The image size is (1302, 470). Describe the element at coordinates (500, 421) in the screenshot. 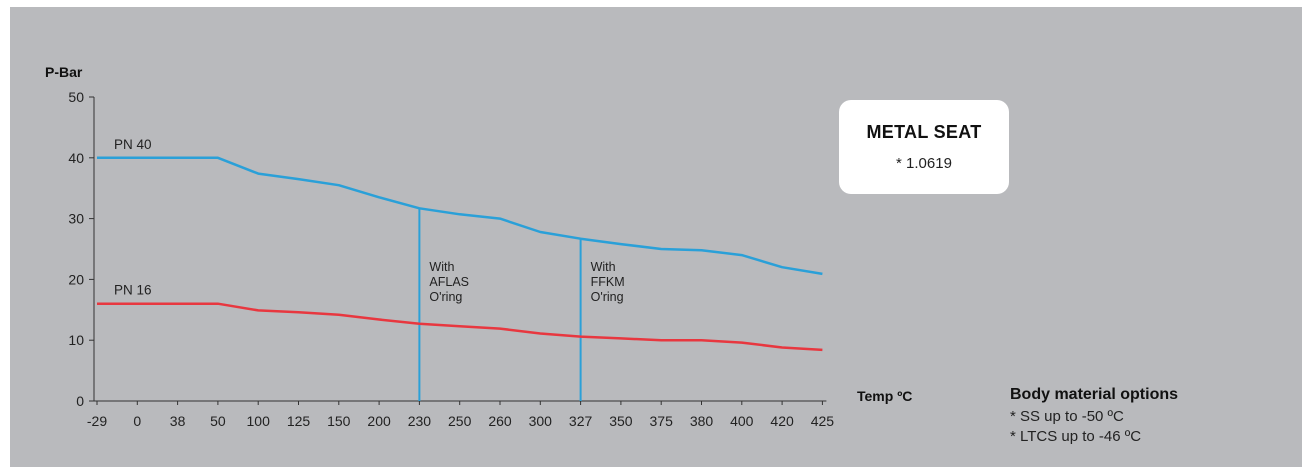

I see `x-tick-label-260: 260` at that location.